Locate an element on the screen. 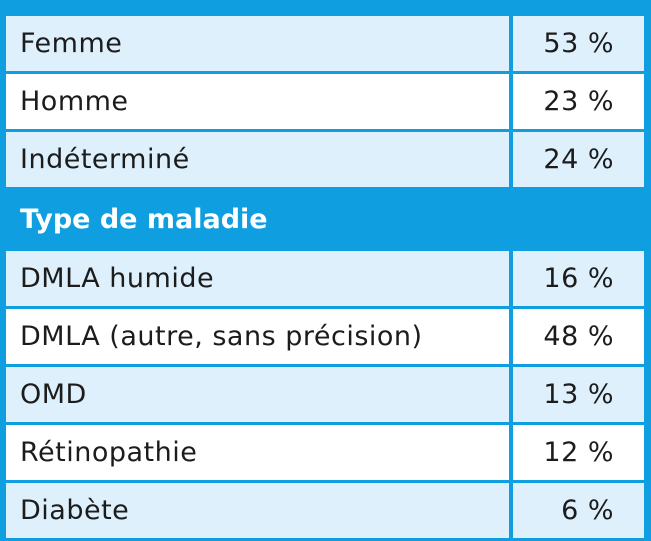 The height and width of the screenshot is (541, 651). row-value: 53 % is located at coordinates (578, 43).